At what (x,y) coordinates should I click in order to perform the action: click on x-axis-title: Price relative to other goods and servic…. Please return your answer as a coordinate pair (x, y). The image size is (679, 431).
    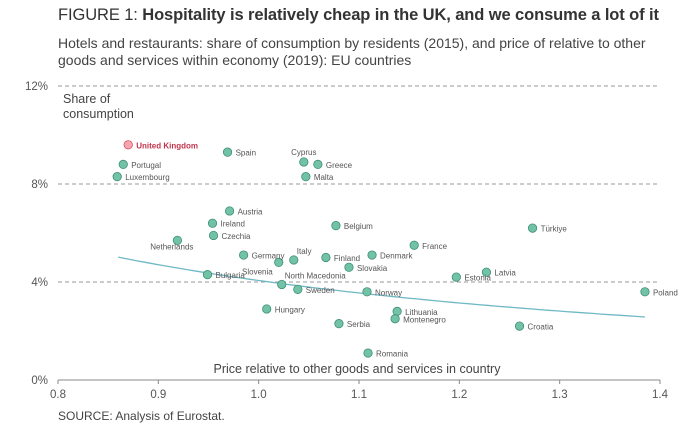
    Looking at the image, I should click on (358, 369).